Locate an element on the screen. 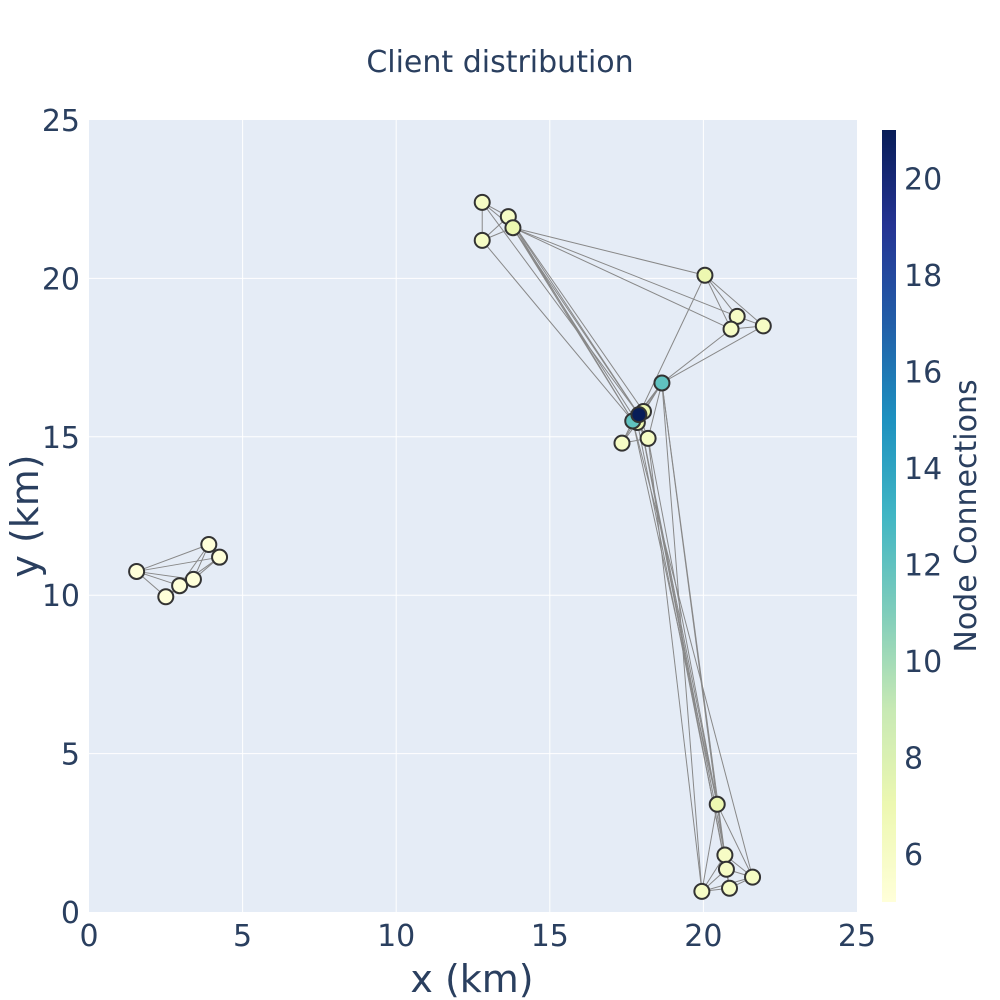  x-tick-label: 10 is located at coordinates (396, 936).